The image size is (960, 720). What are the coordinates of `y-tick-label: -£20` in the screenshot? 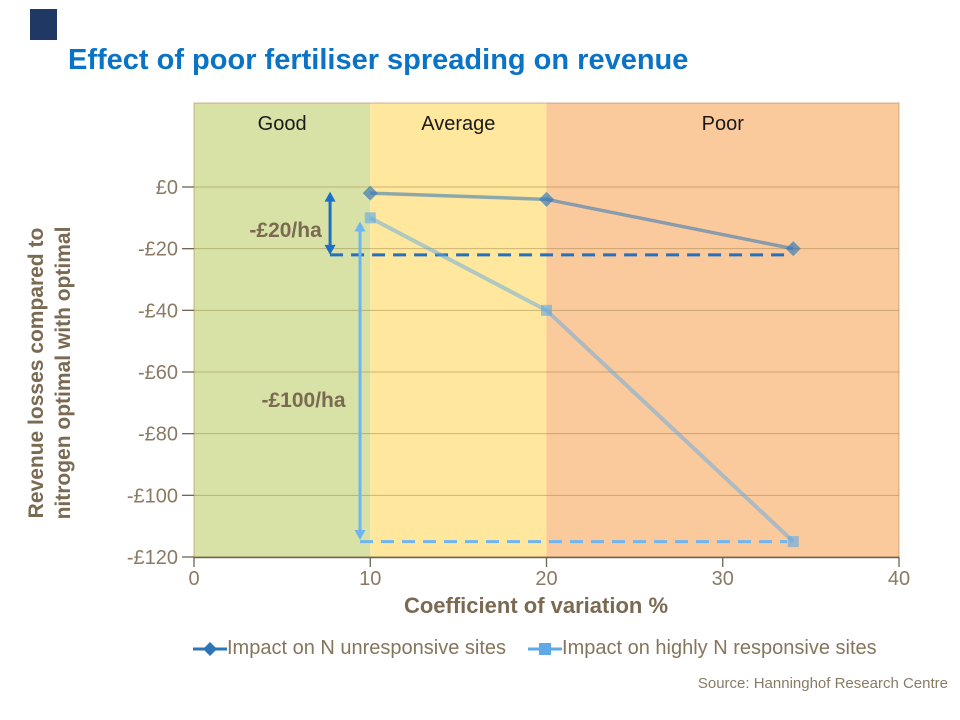 It's located at (158, 250).